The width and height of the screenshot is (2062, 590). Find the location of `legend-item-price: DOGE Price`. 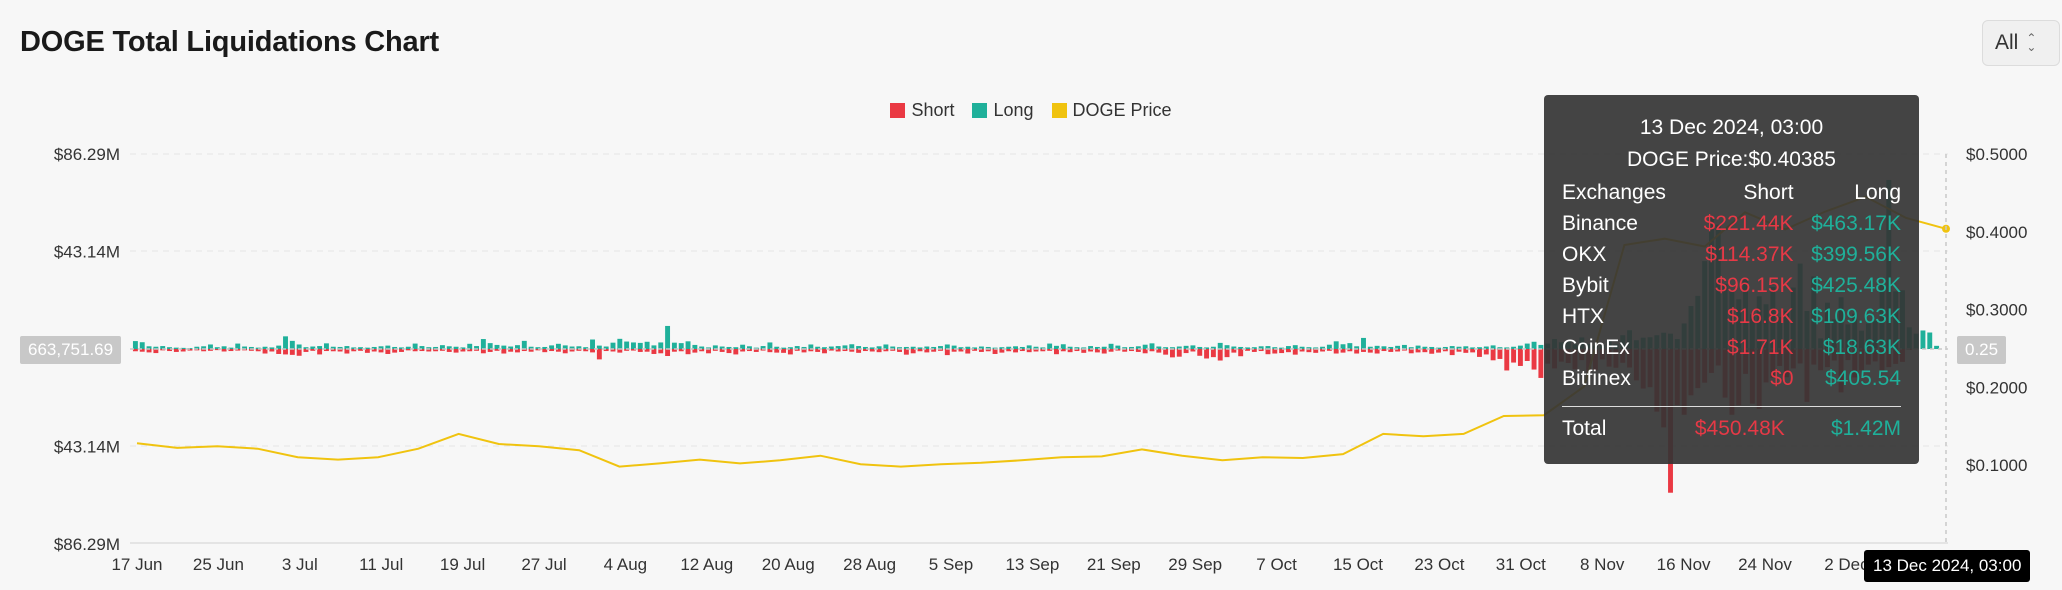

legend-item-price: DOGE Price is located at coordinates (1111, 110).